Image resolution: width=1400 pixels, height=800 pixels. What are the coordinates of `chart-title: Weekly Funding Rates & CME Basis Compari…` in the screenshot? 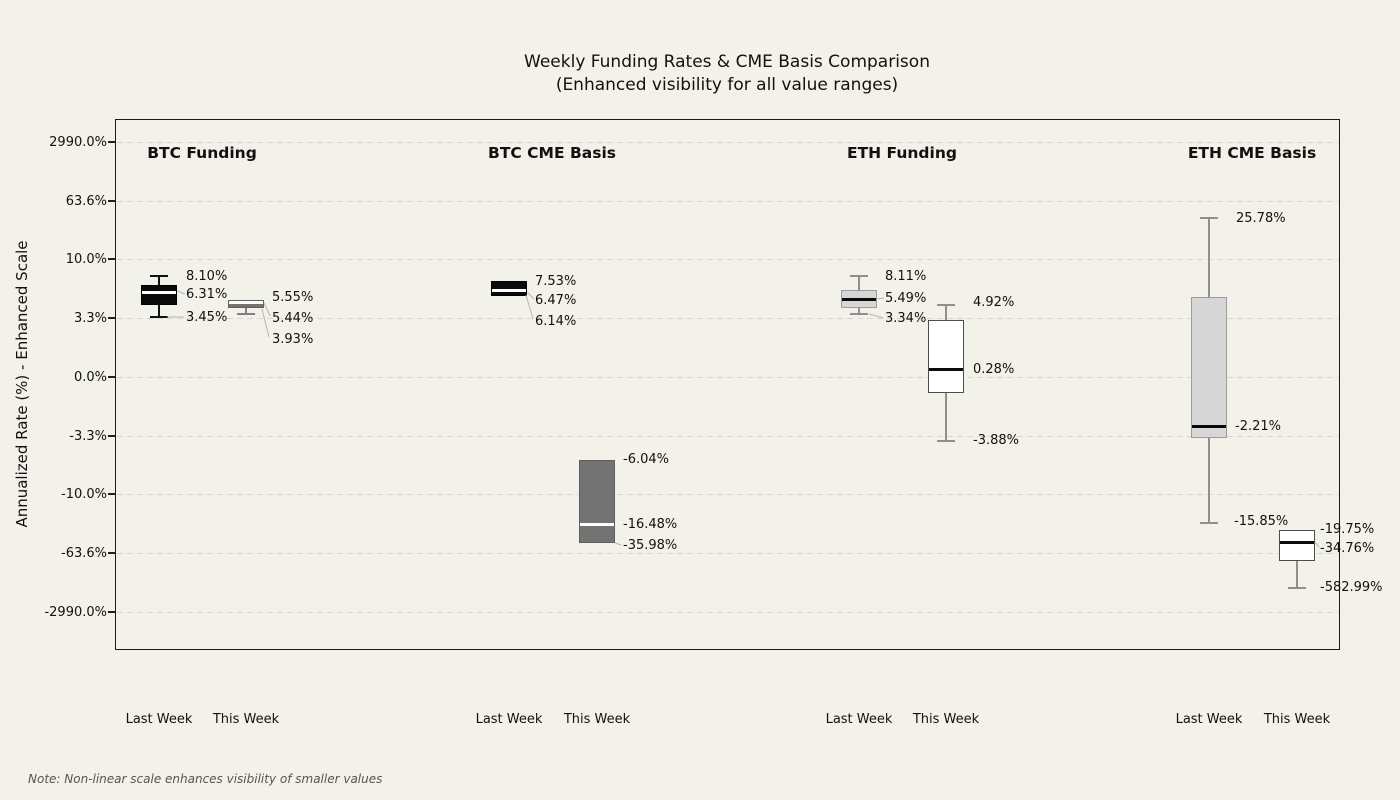 It's located at (727, 62).